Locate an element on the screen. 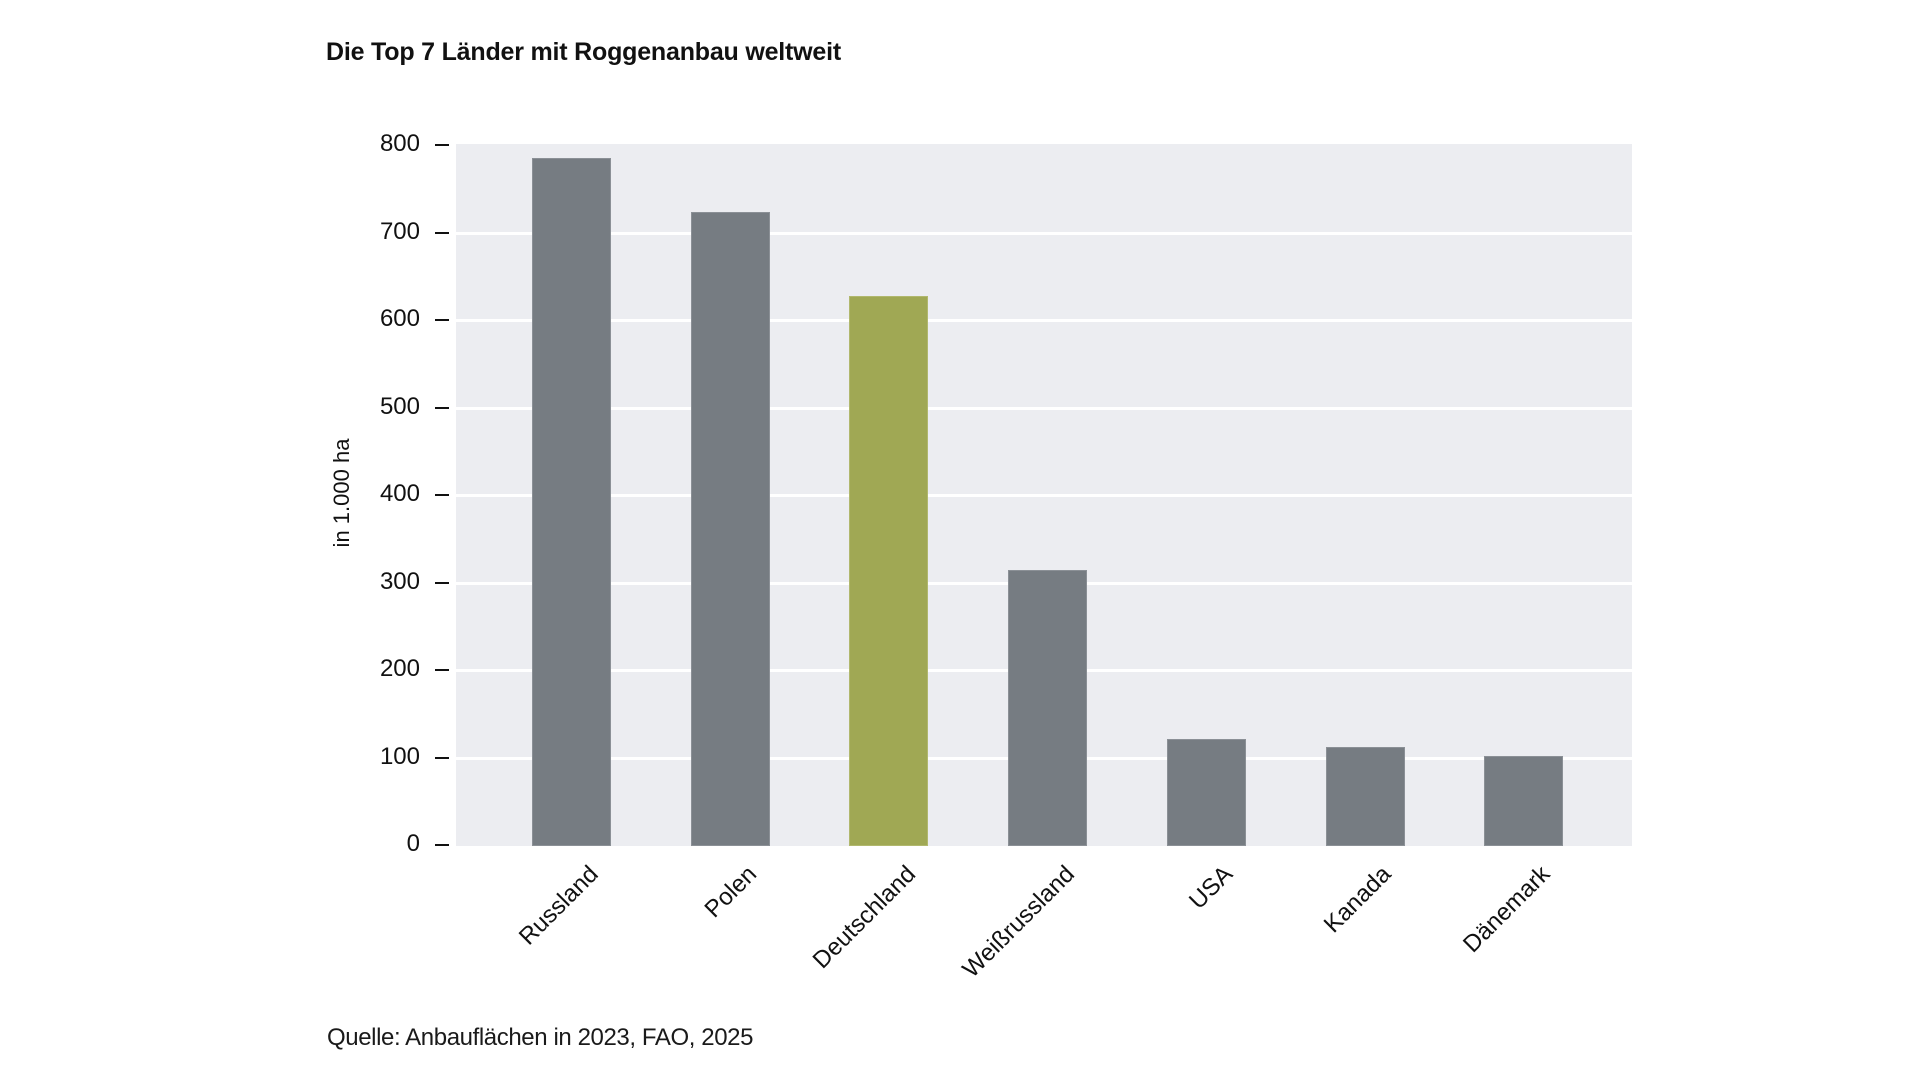  x-tick-label: Russland is located at coordinates (558, 905).